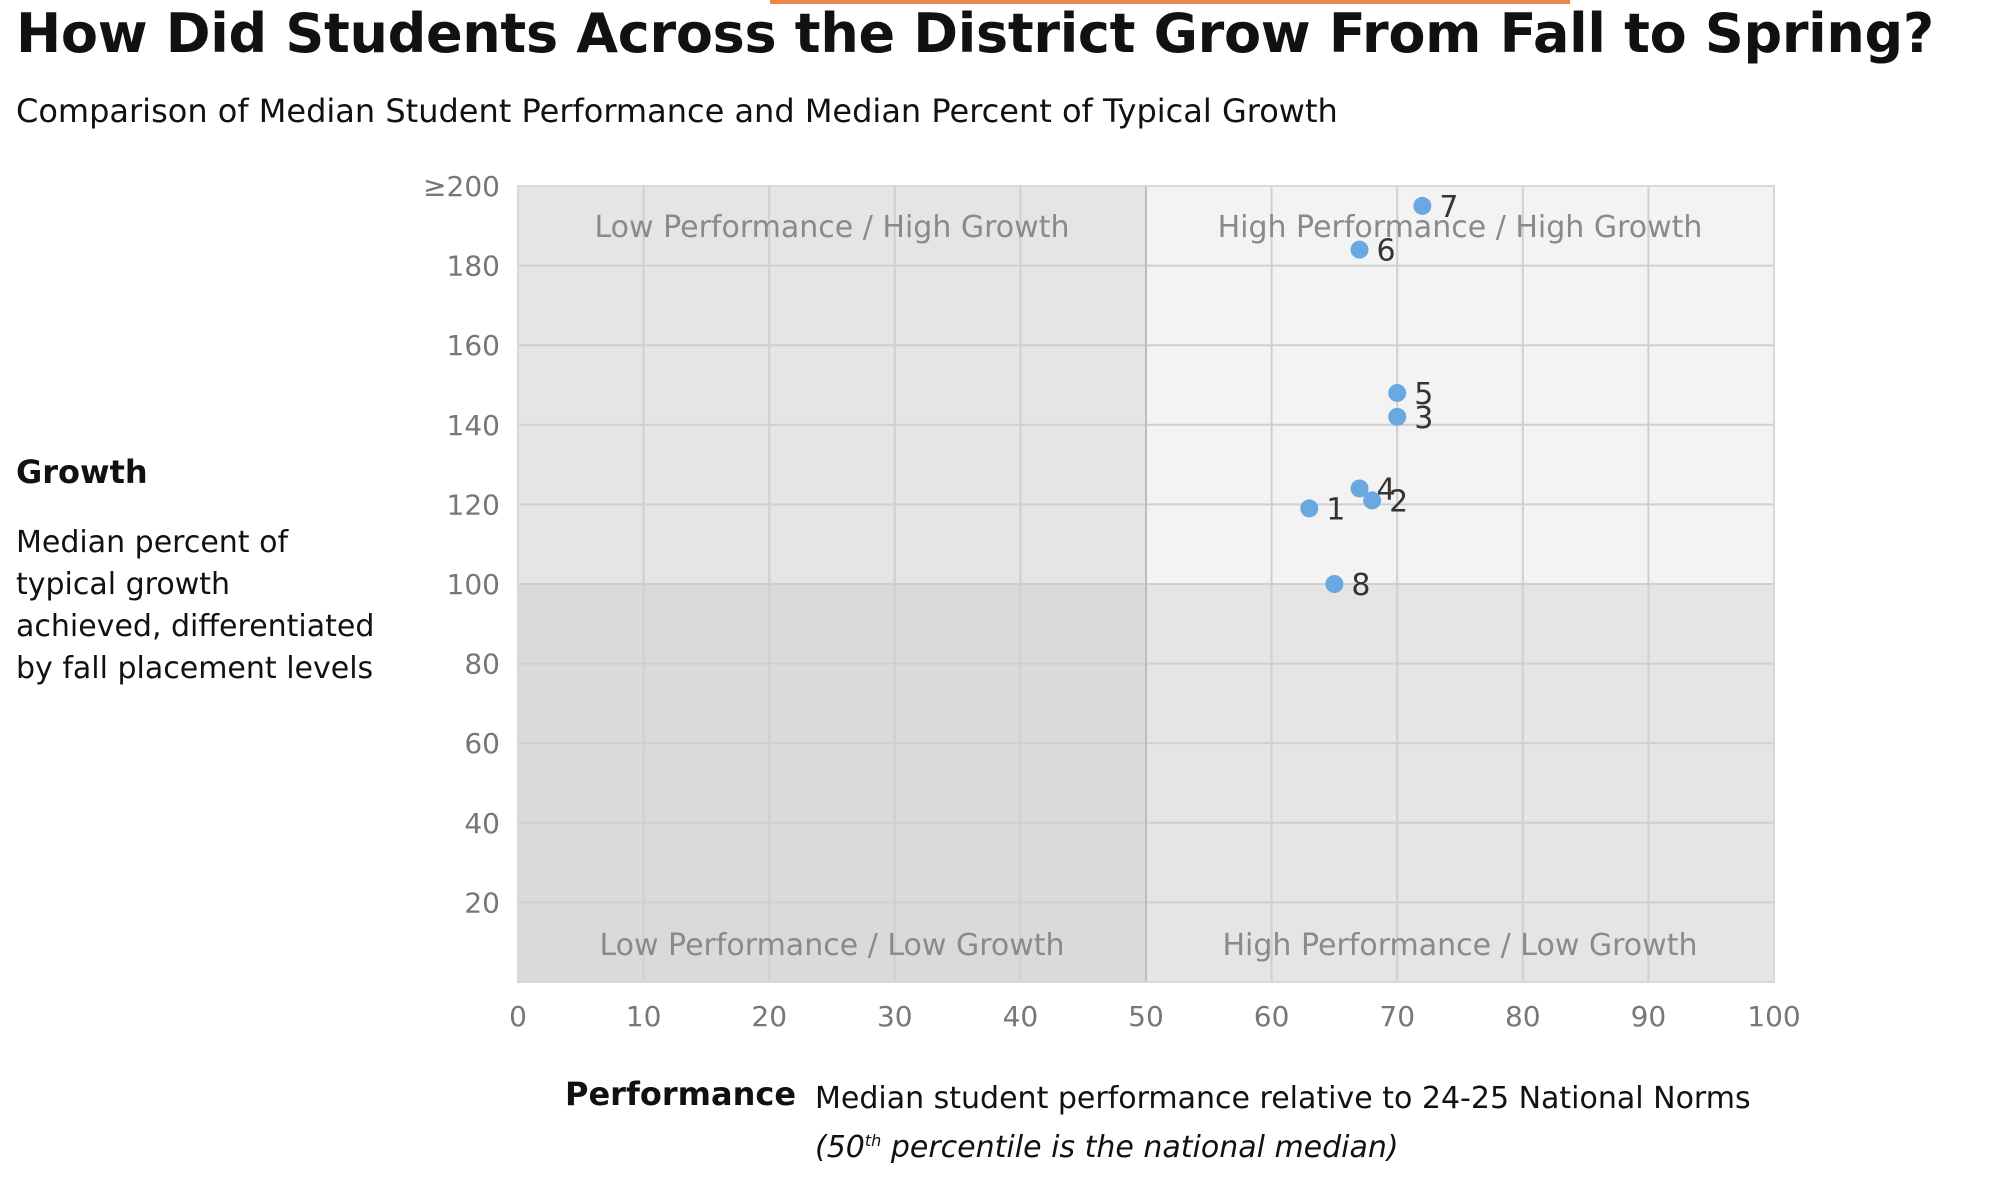 The width and height of the screenshot is (2000, 1193). What do you see at coordinates (832, 227) in the screenshot?
I see `quadrant-label-low-high: Low Performance / High Growth` at bounding box center [832, 227].